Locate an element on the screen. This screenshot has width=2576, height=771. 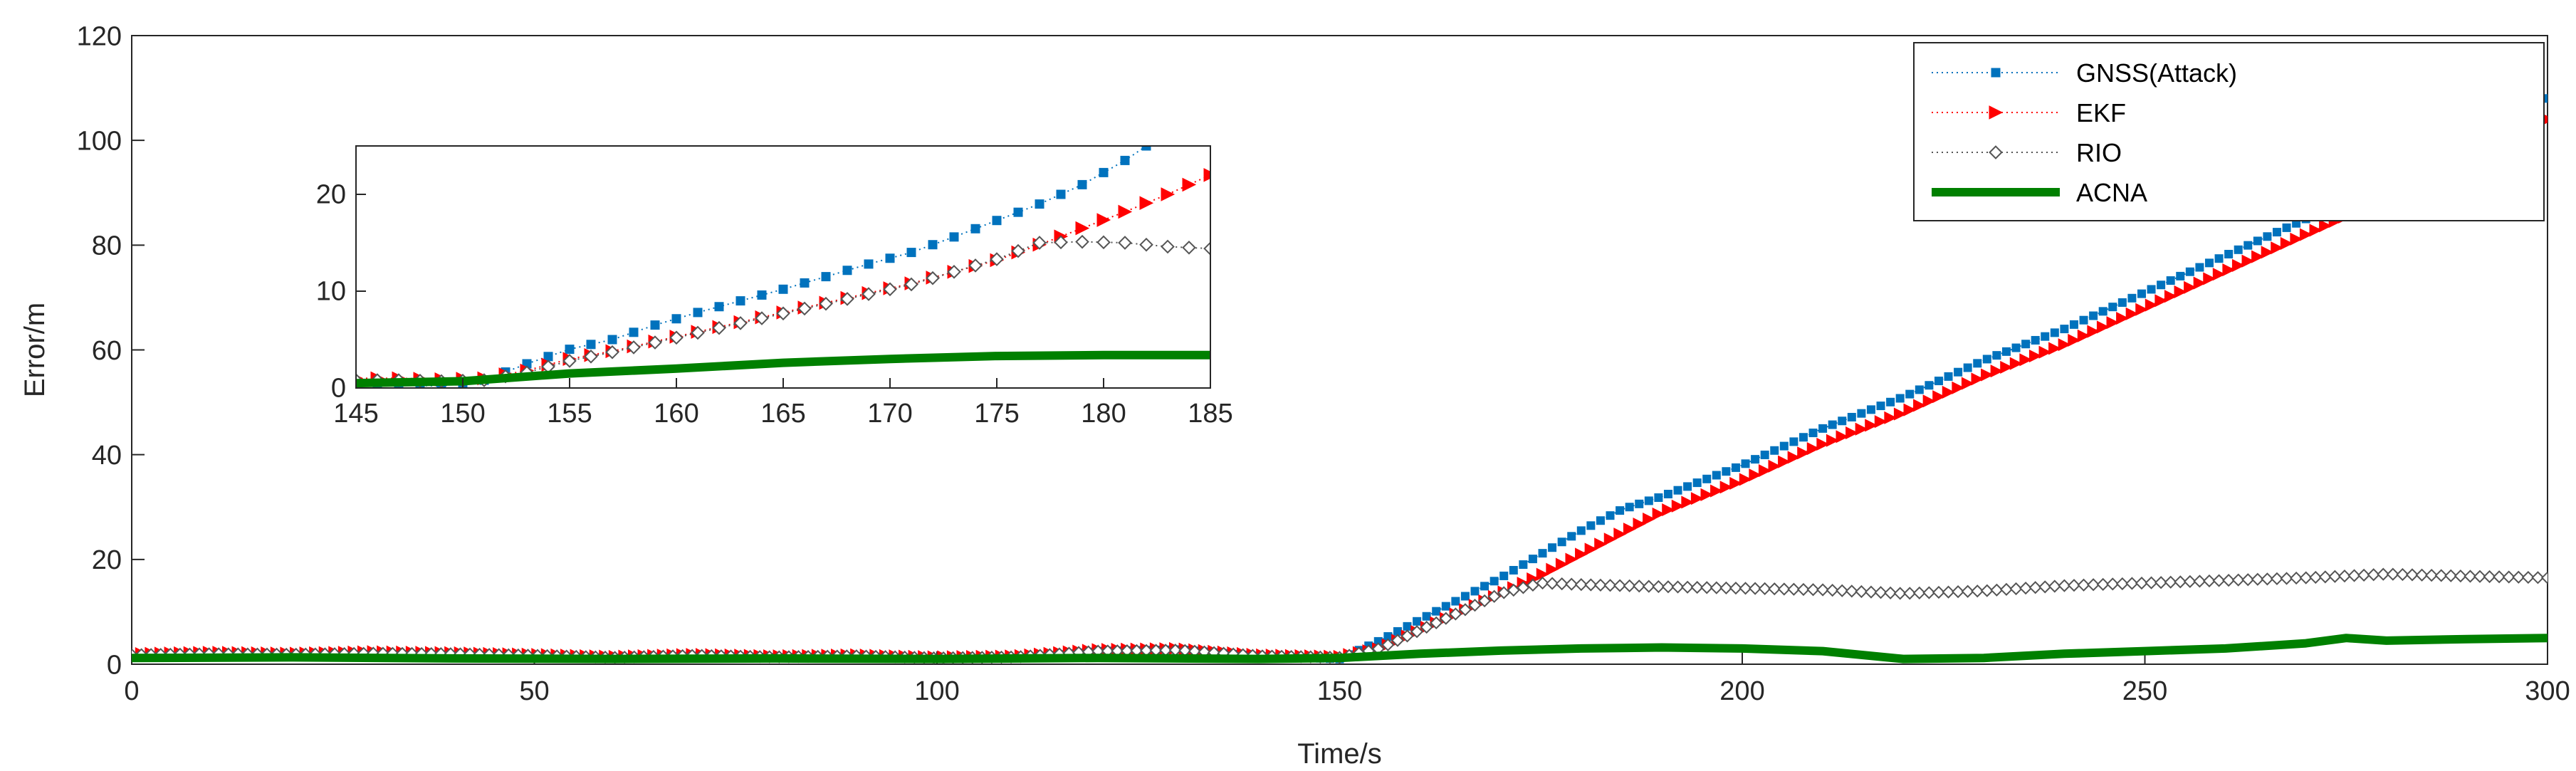
main-y-tick-label: 20 is located at coordinates (107, 560).